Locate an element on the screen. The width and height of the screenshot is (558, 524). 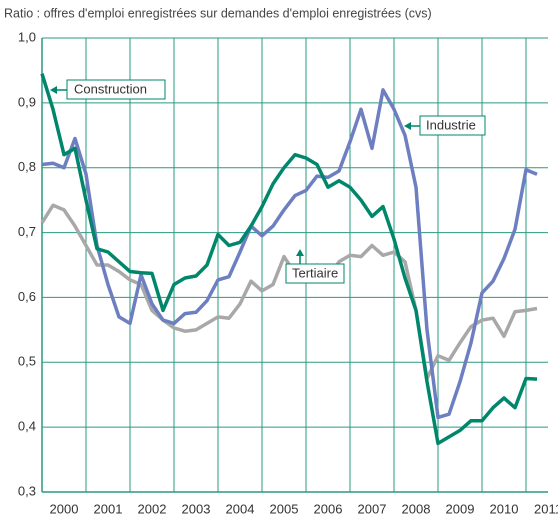
x-tick-label: 2011 is located at coordinates (546, 508).